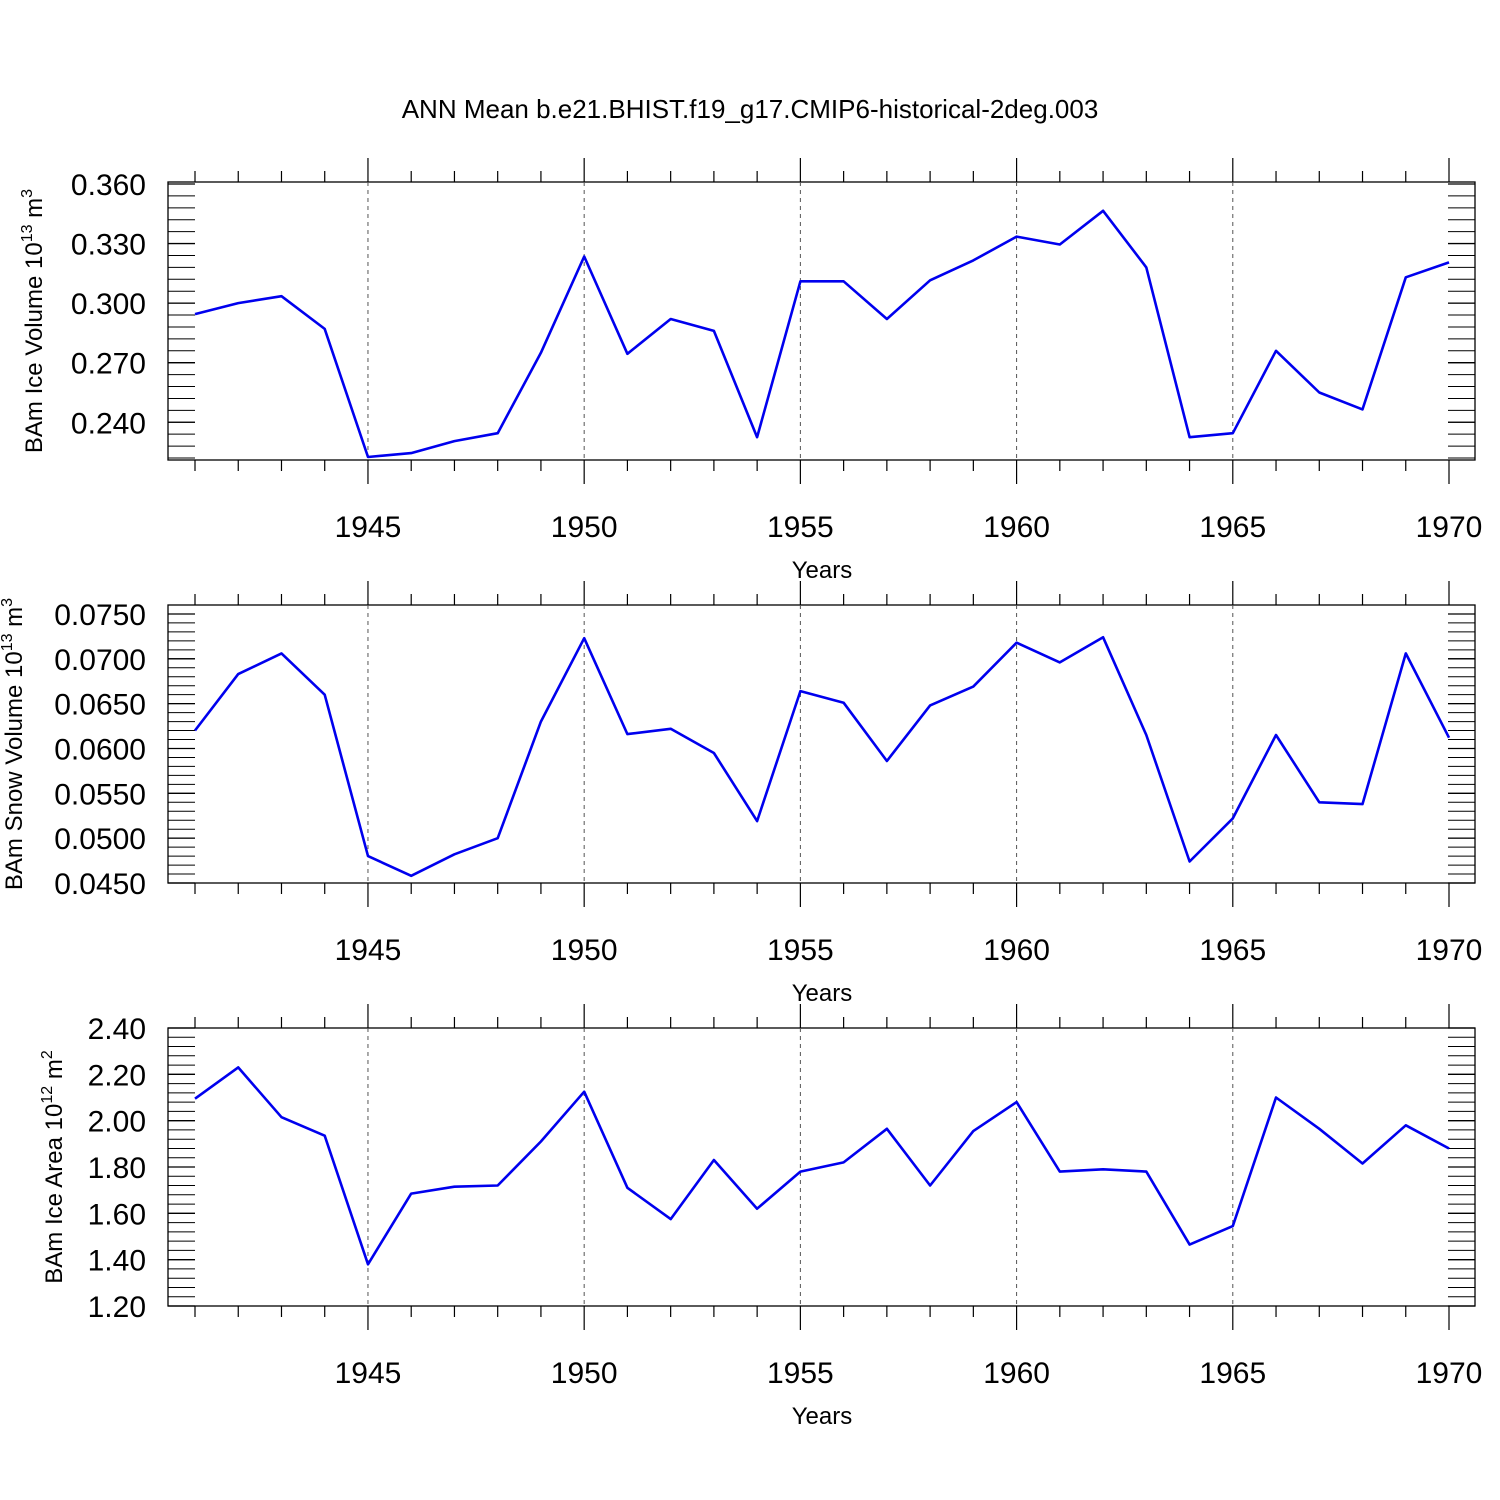 This screenshot has height=1500, width=1500. What do you see at coordinates (100, 749) in the screenshot?
I see `y-tick-label: 0.0600` at bounding box center [100, 749].